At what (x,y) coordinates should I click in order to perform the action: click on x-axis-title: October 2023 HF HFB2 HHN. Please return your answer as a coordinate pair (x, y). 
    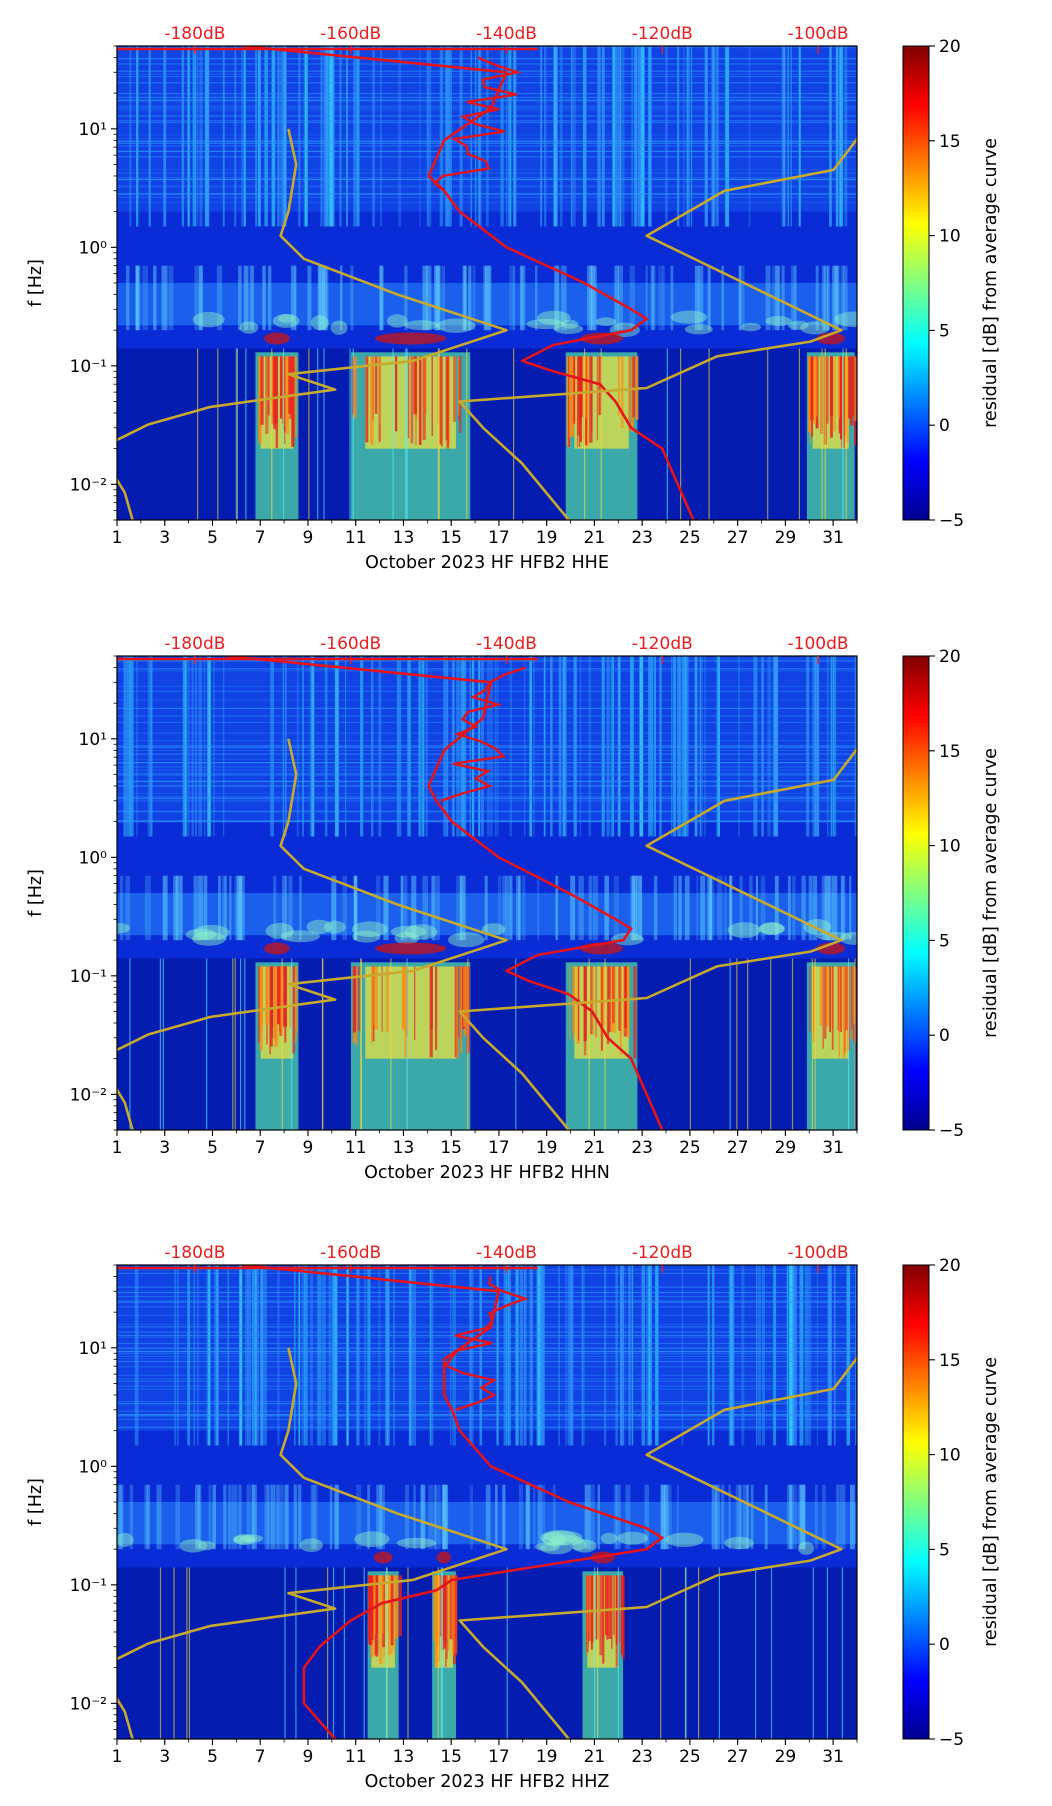
    Looking at the image, I should click on (487, 1173).